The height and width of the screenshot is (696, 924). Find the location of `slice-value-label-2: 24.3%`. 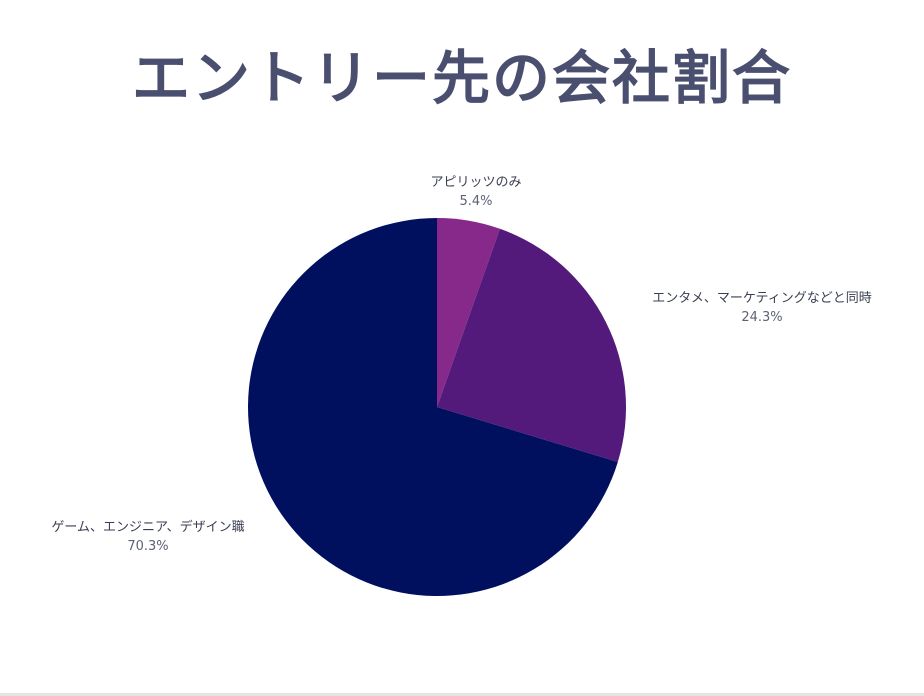

slice-value-label-2: 24.3% is located at coordinates (761, 317).